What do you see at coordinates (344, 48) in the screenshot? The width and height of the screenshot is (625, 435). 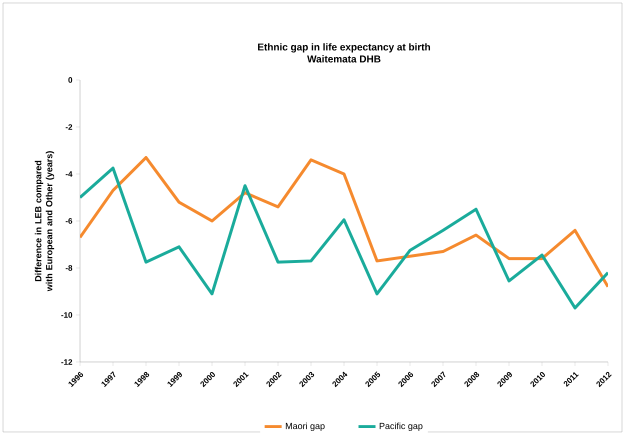 I see `chart-title: Ethnic gap in life expectancy at birth` at bounding box center [344, 48].